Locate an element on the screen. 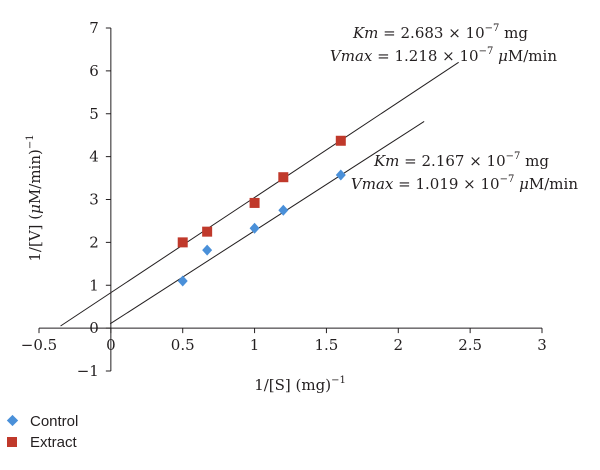  annotation-extract-km: Km = 2.683 × 10−7 mg is located at coordinates (440, 32).